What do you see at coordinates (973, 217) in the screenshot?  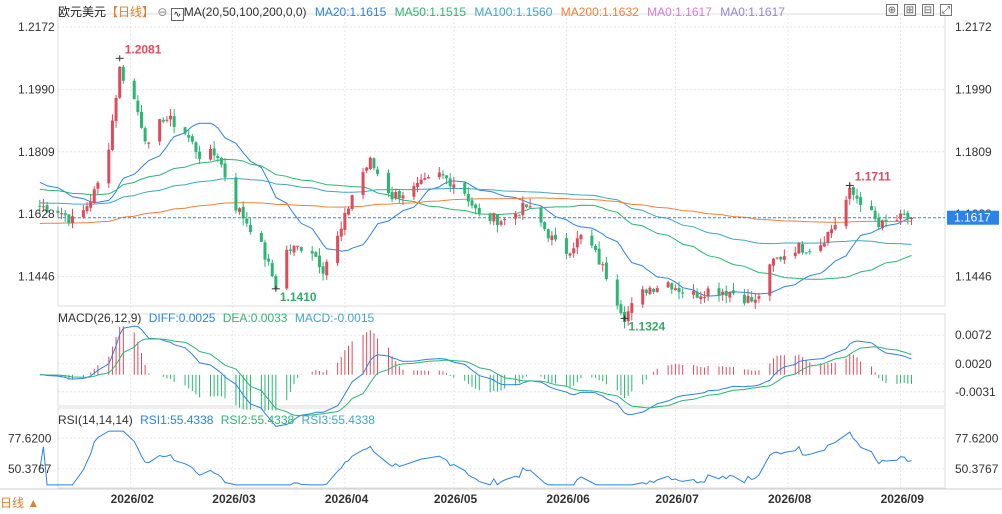 I see `last-price-tag` at bounding box center [973, 217].